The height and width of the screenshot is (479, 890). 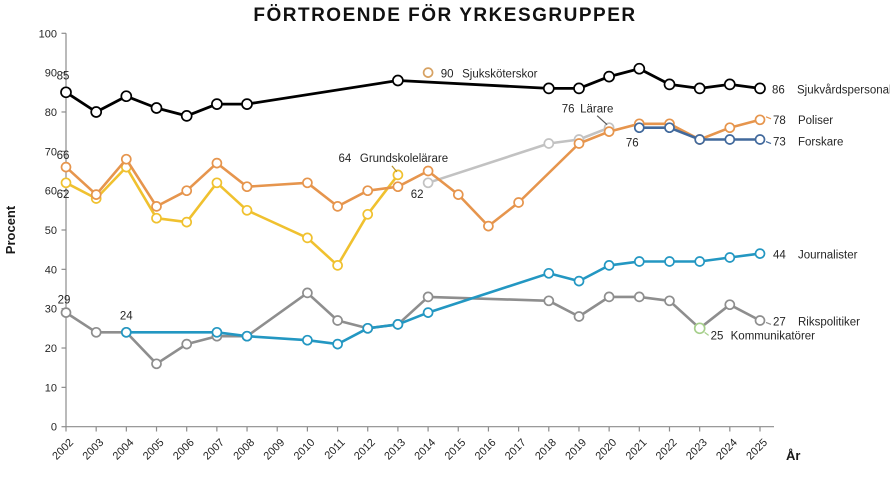 I want to click on end-name-forskare: Forskare, so click(x=820, y=143).